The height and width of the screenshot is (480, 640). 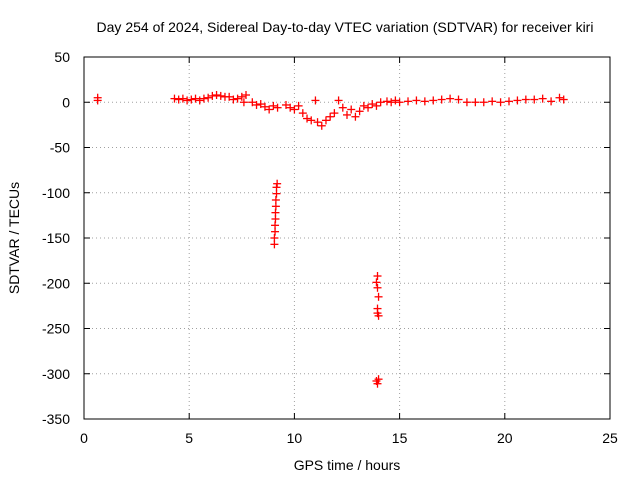 I want to click on y-tick-label: 50, so click(x=62, y=57).